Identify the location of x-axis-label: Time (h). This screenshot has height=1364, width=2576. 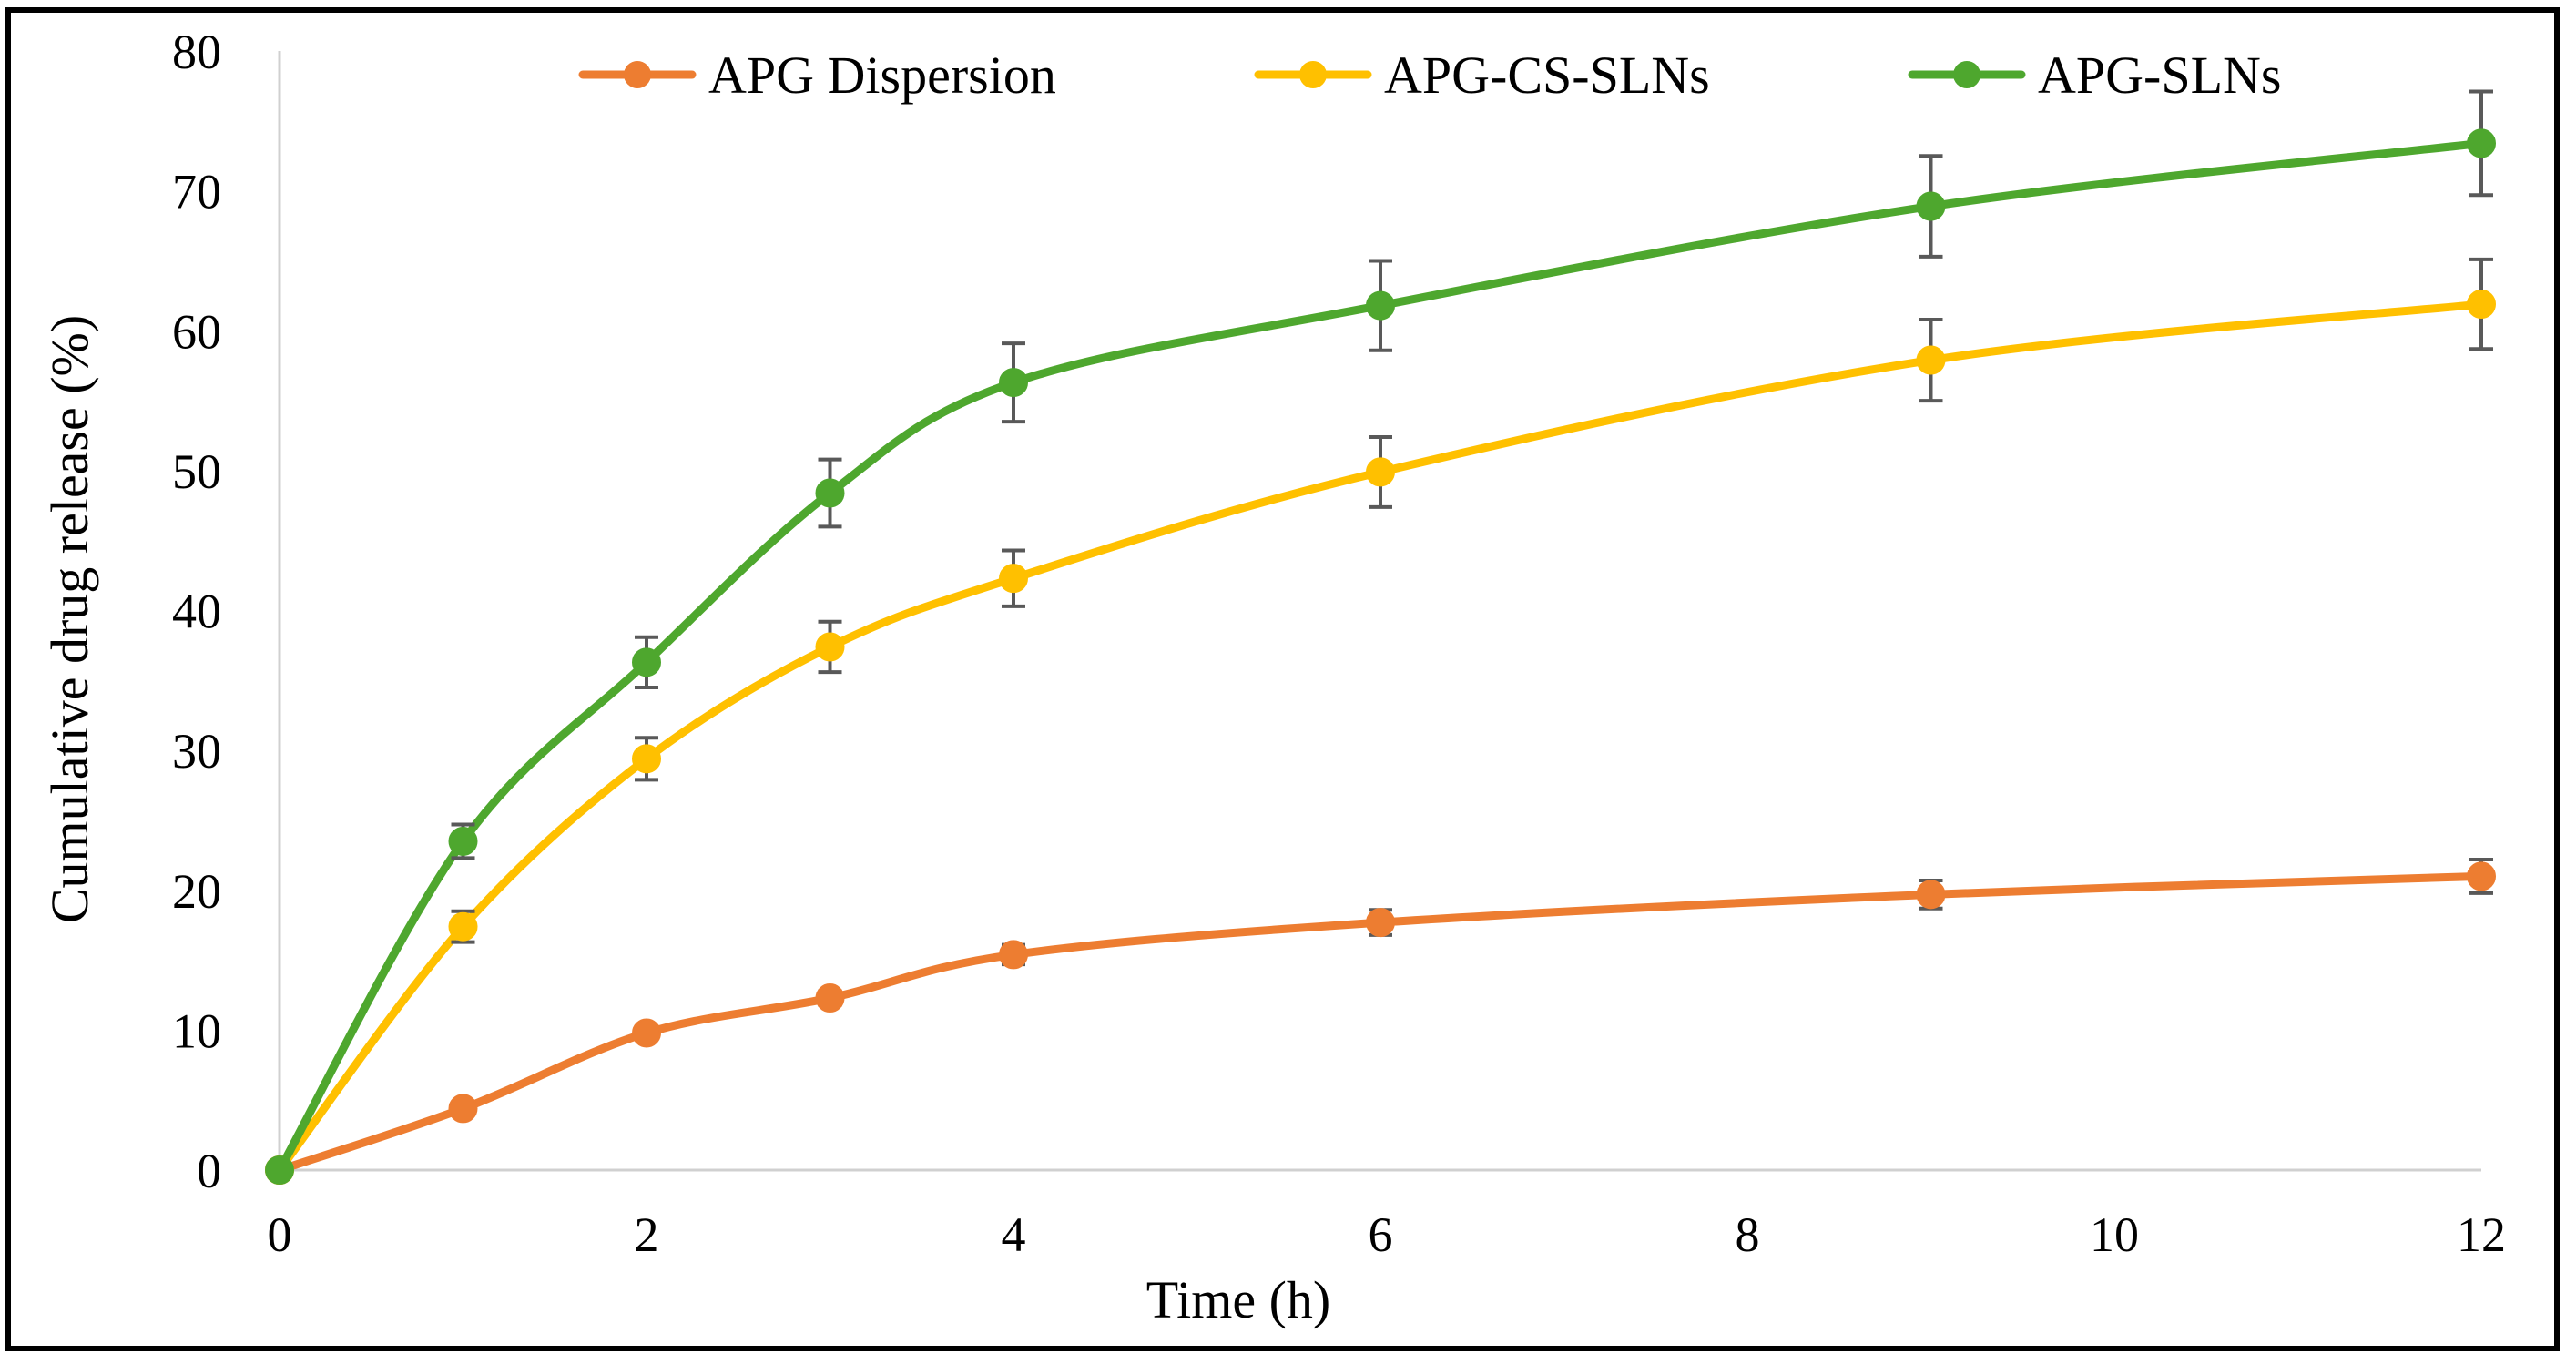
(1238, 1299).